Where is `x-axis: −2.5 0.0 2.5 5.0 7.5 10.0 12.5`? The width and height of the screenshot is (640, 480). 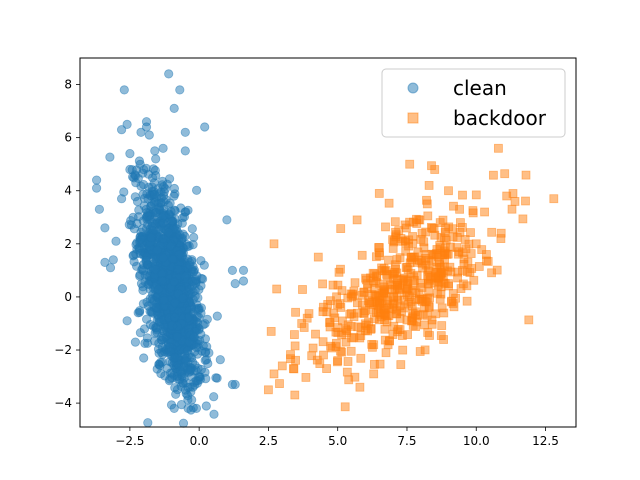 x-axis: −2.5 0.0 2.5 5.0 7.5 10.0 12.5 is located at coordinates (337, 437).